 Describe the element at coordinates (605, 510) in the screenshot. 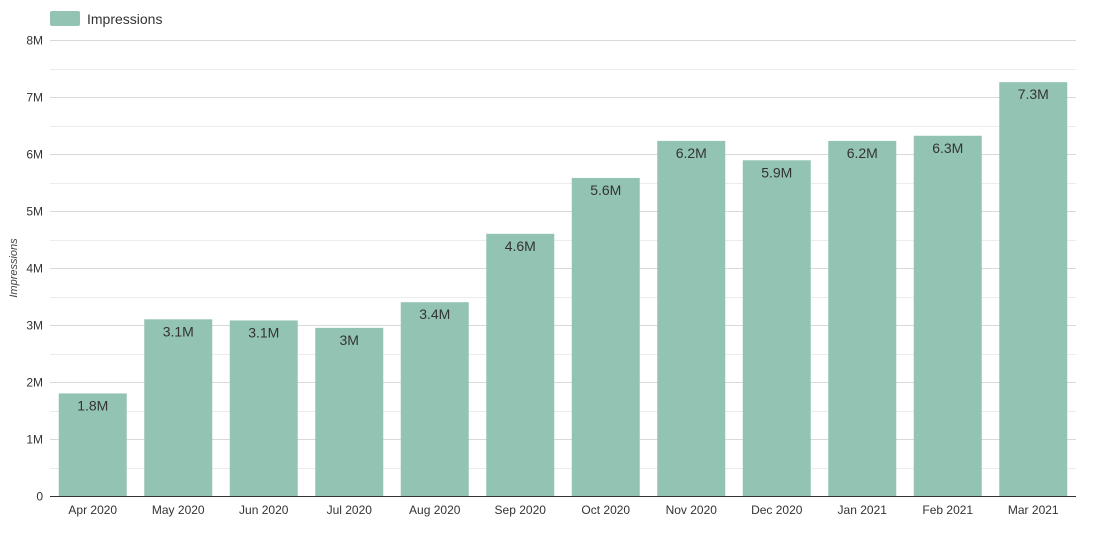

I see `x-tick-label: Oct 2020` at that location.